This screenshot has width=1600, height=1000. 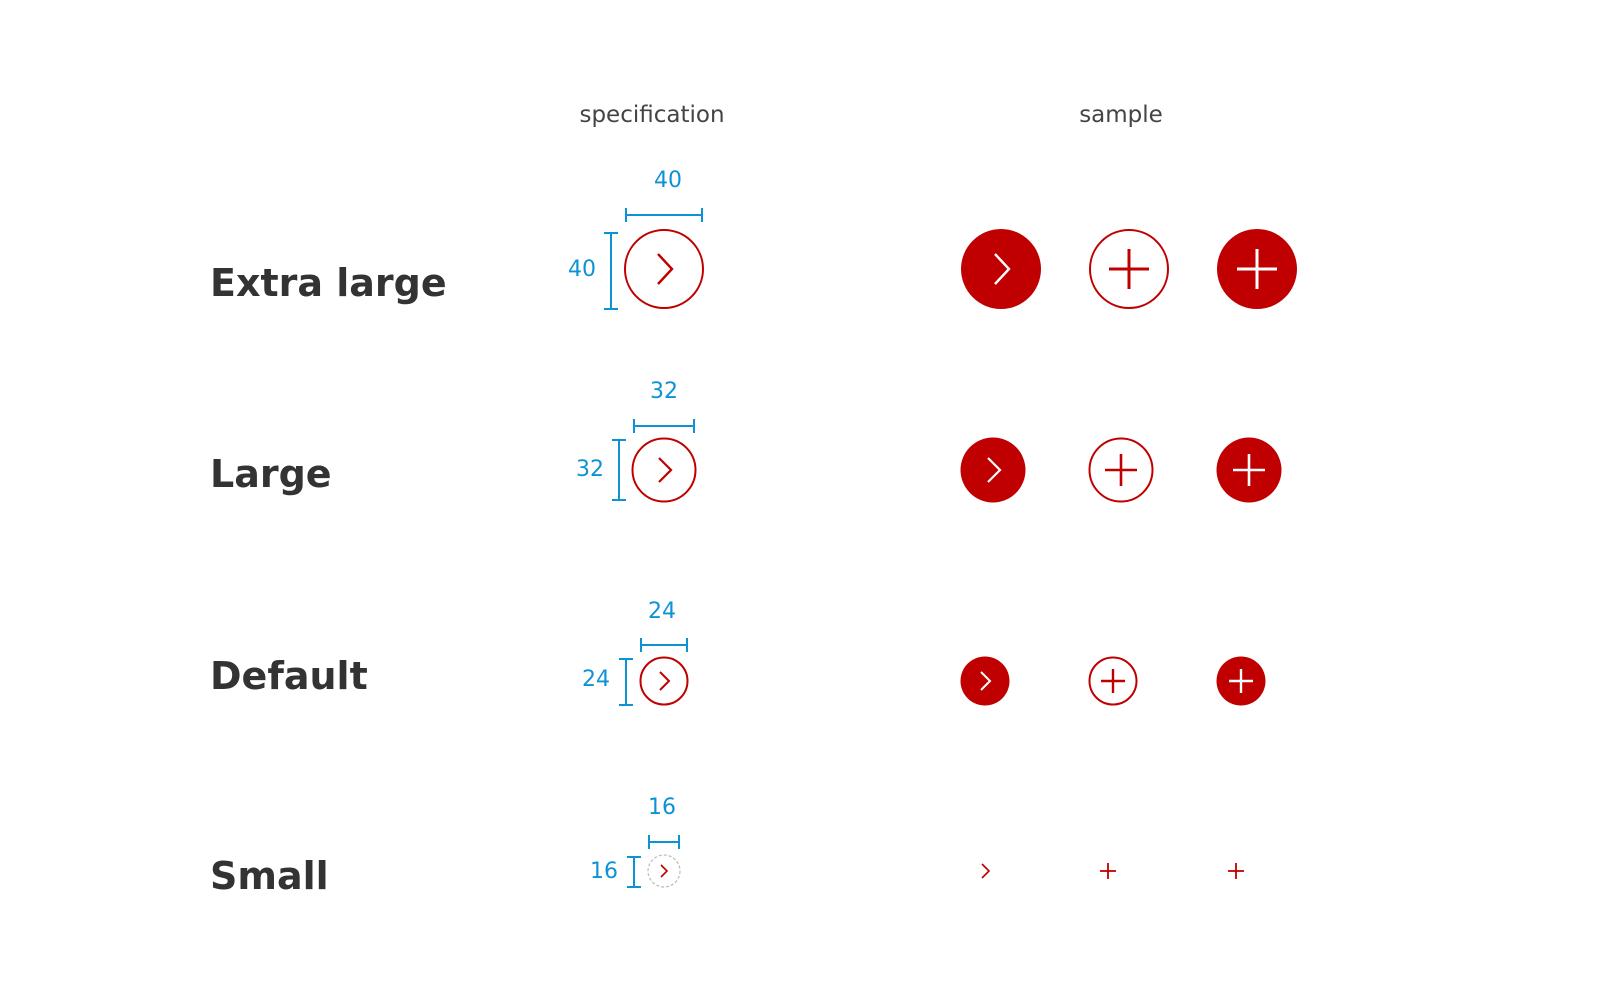 I want to click on specification-header: specification, so click(x=652, y=115).